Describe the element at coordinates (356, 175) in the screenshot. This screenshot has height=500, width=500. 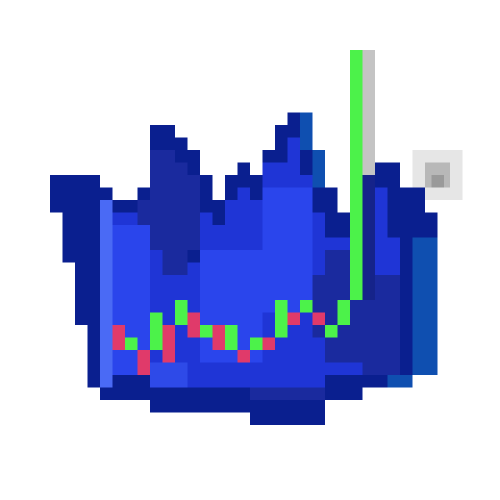
I see `green-stick` at that location.